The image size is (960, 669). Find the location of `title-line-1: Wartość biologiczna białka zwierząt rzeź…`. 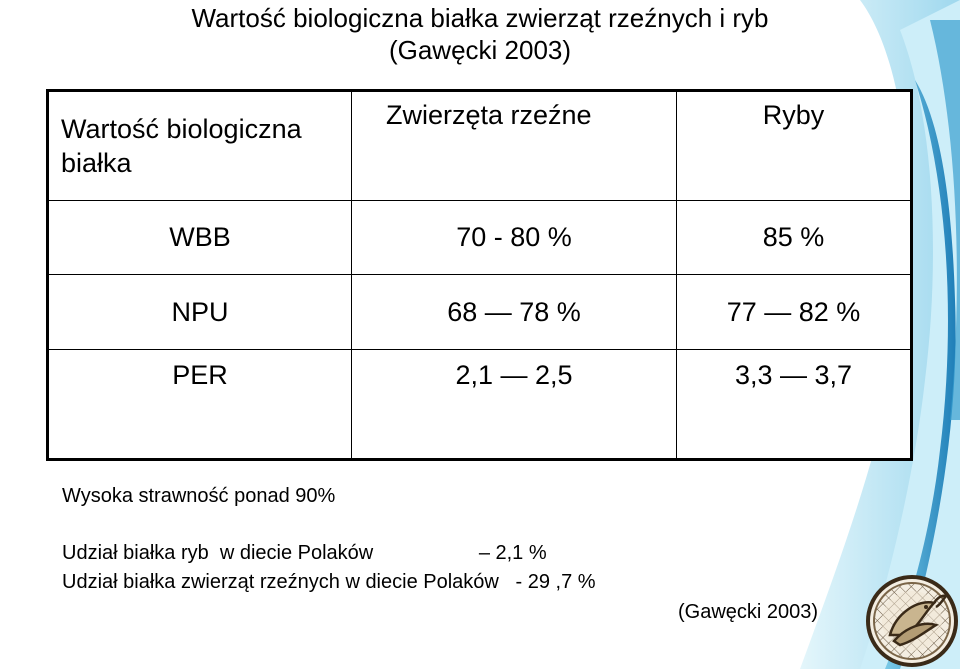

title-line-1: Wartość biologiczna białka zwierząt rzeź… is located at coordinates (480, 18).